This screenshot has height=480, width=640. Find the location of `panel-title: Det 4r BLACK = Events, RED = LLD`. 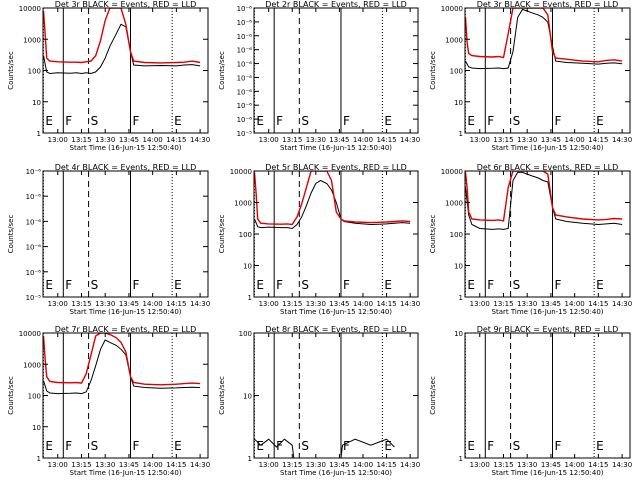

panel-title: Det 4r BLACK = Events, RED = LLD is located at coordinates (126, 167).